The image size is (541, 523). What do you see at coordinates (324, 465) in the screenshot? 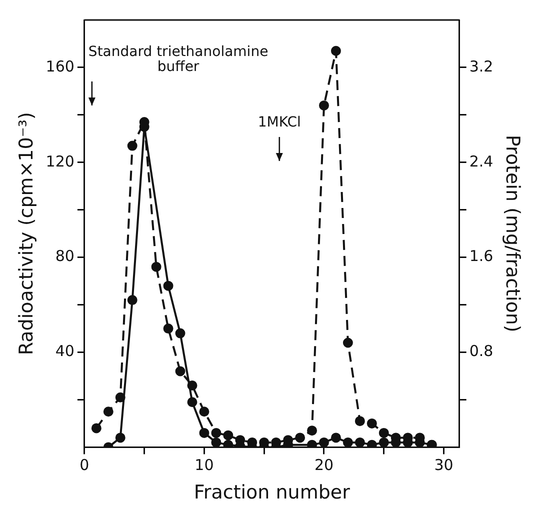
I see `x-tick-label: 20` at bounding box center [324, 465].